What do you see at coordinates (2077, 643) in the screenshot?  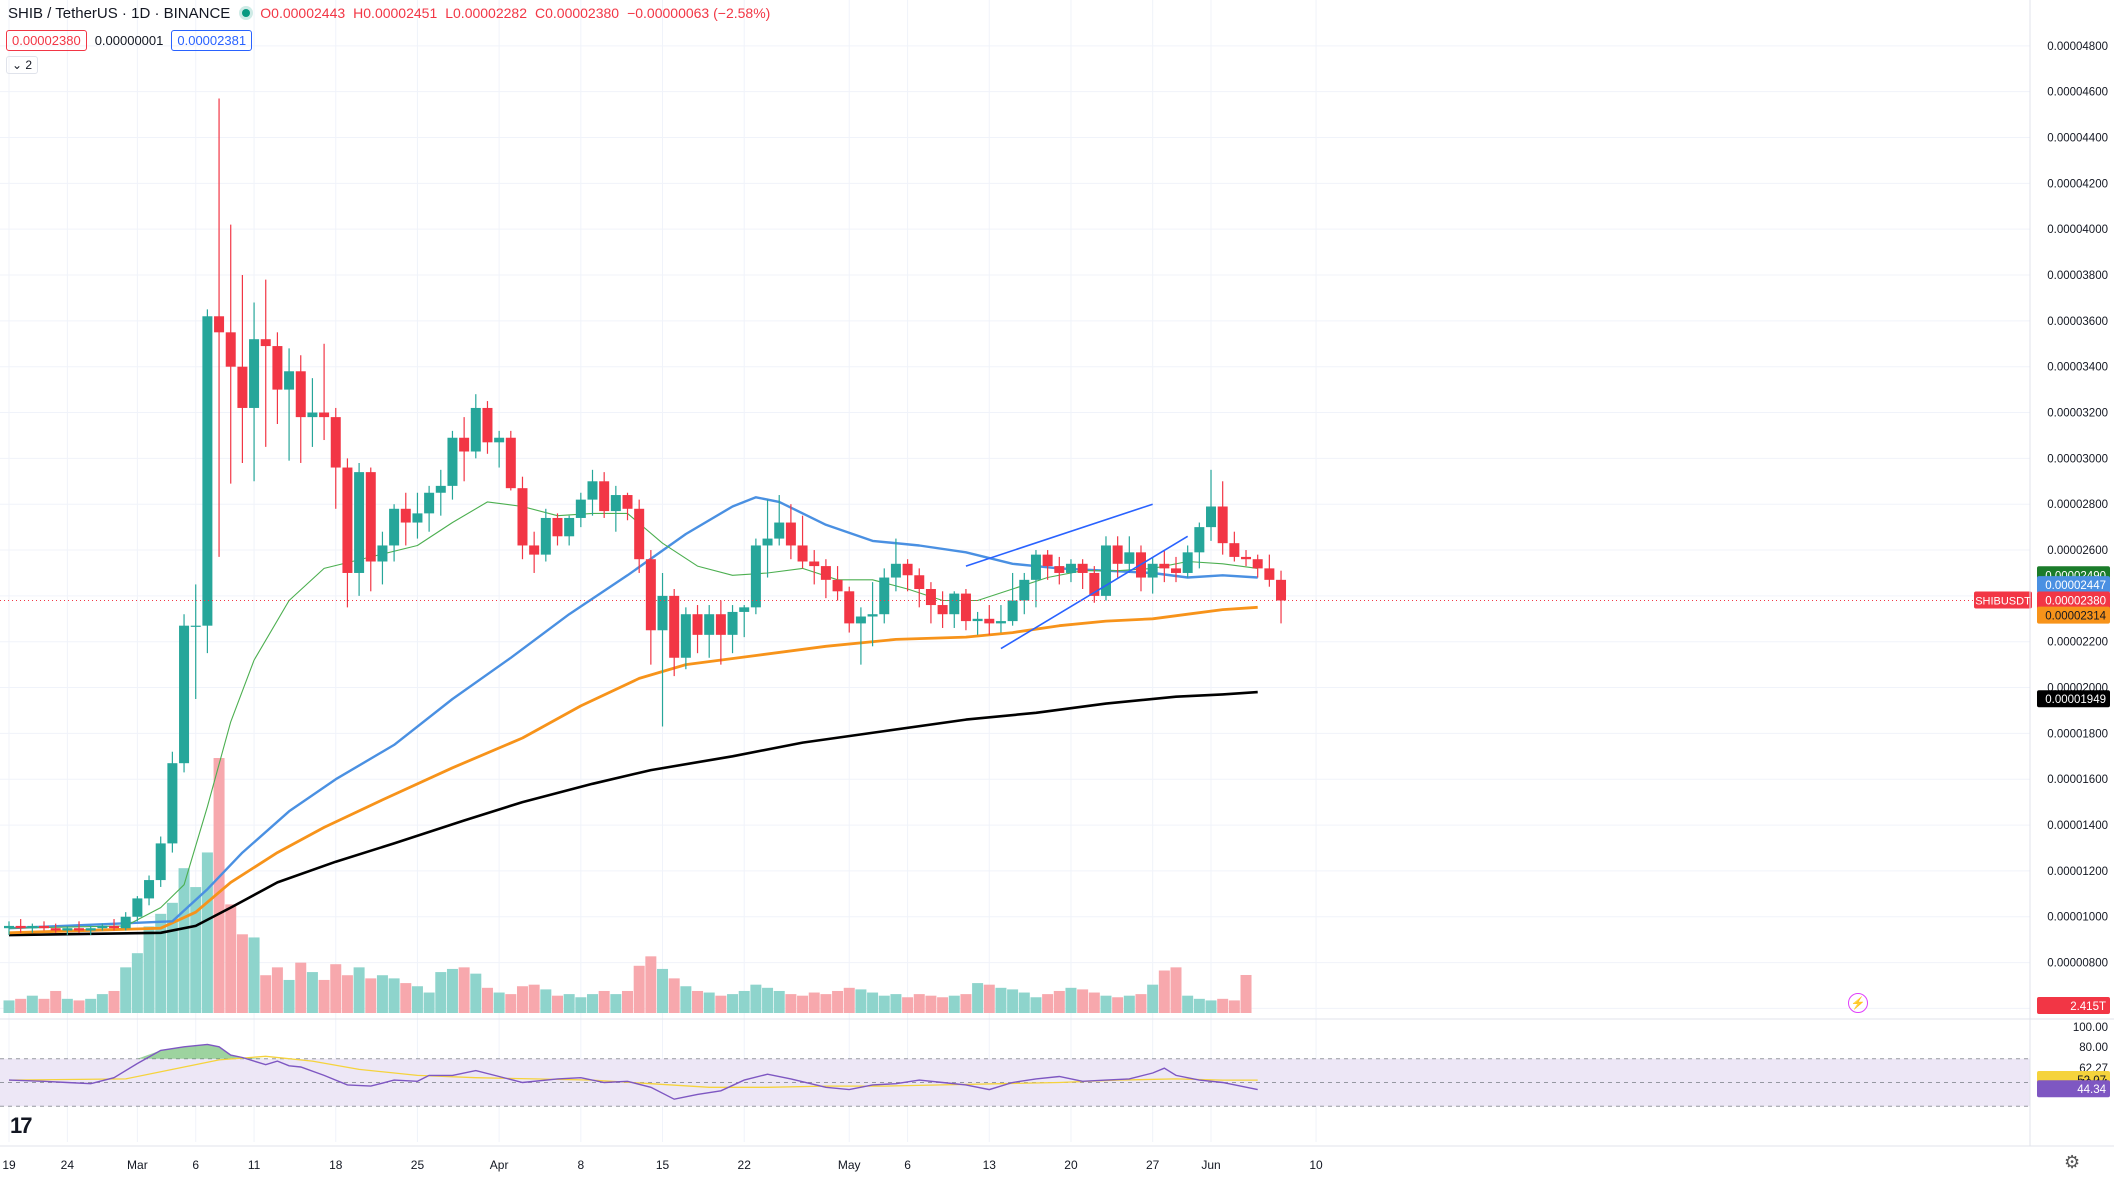 I see `y-axis-tick-label: 0.00002200` at bounding box center [2077, 643].